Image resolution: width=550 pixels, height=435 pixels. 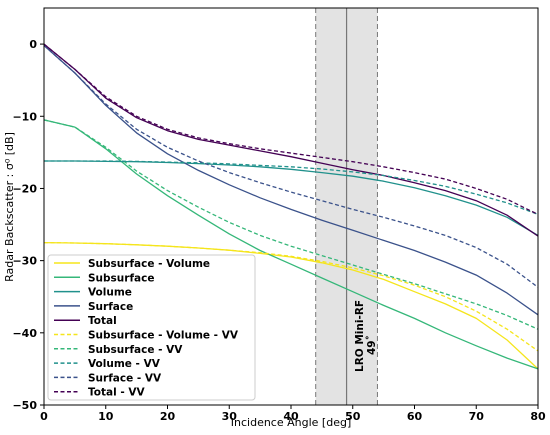 What do you see at coordinates (24, 333) in the screenshot?
I see `y-tick-label: −40` at bounding box center [24, 333].